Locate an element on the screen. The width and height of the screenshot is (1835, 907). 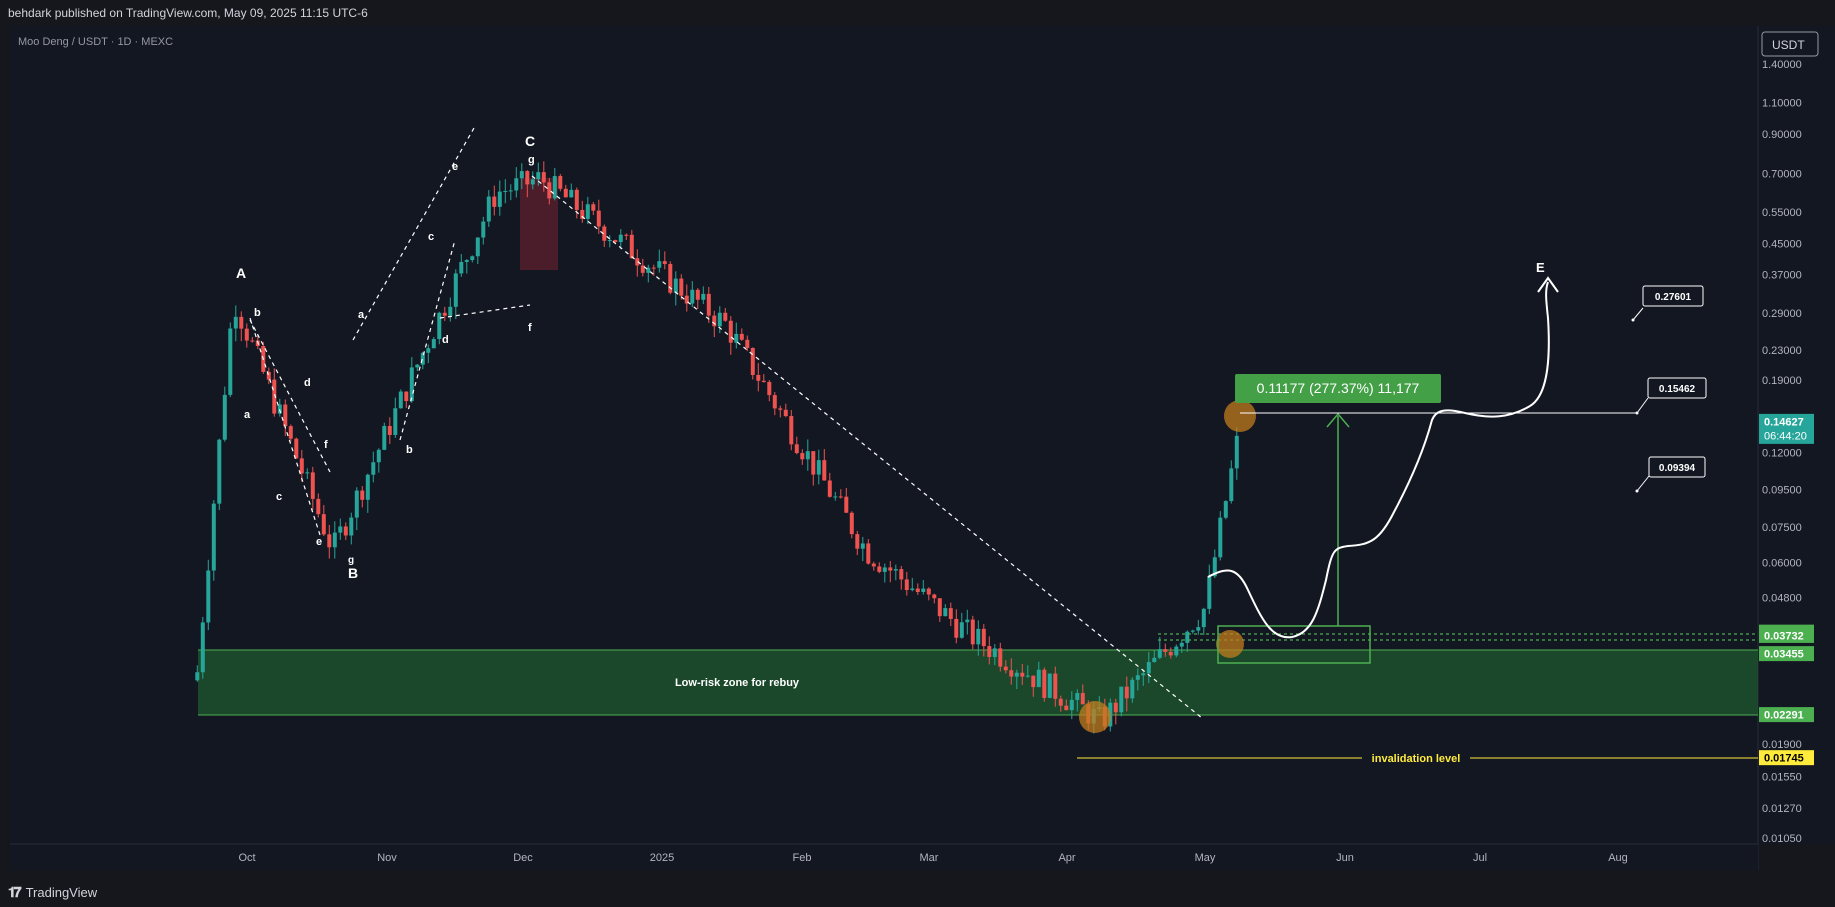
target-callouts: 0.27601 0.15462 0.09394 is located at coordinates (1669, 389).